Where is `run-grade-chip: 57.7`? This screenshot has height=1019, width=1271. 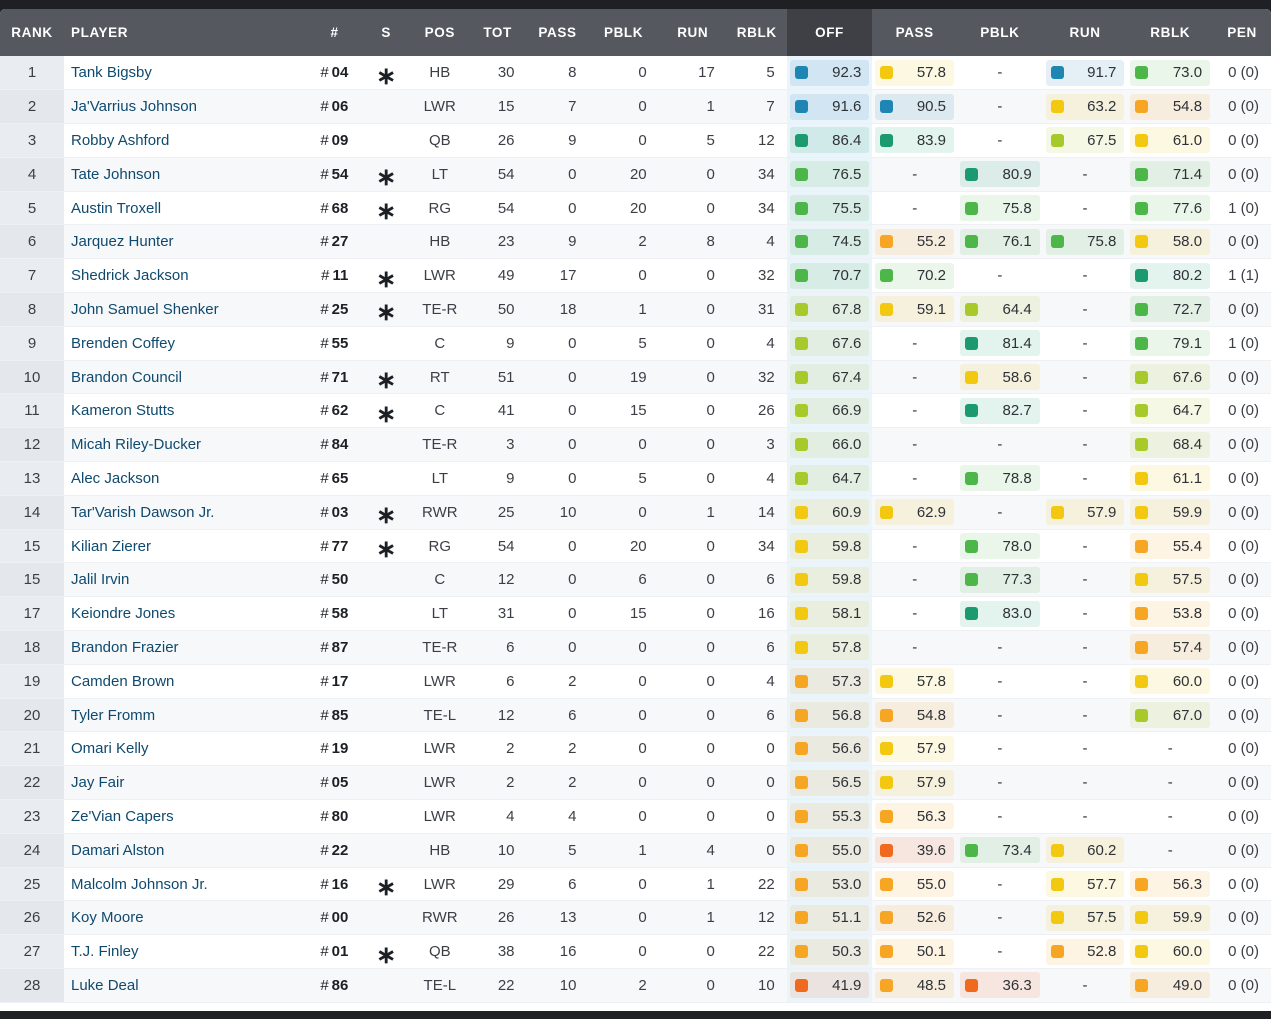 run-grade-chip: 57.7 is located at coordinates (1085, 884).